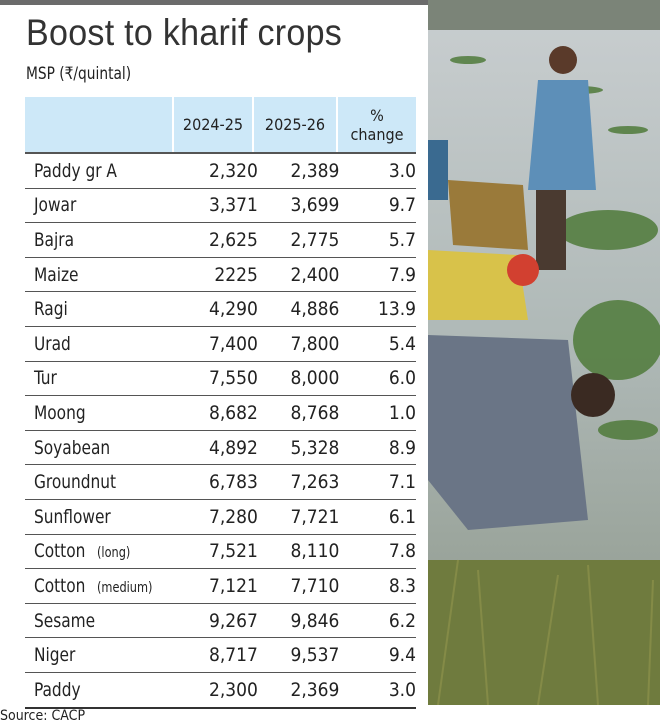 The height and width of the screenshot is (727, 660). I want to click on table-row: Ragi 4,290 4,886 13.9, so click(220, 309).